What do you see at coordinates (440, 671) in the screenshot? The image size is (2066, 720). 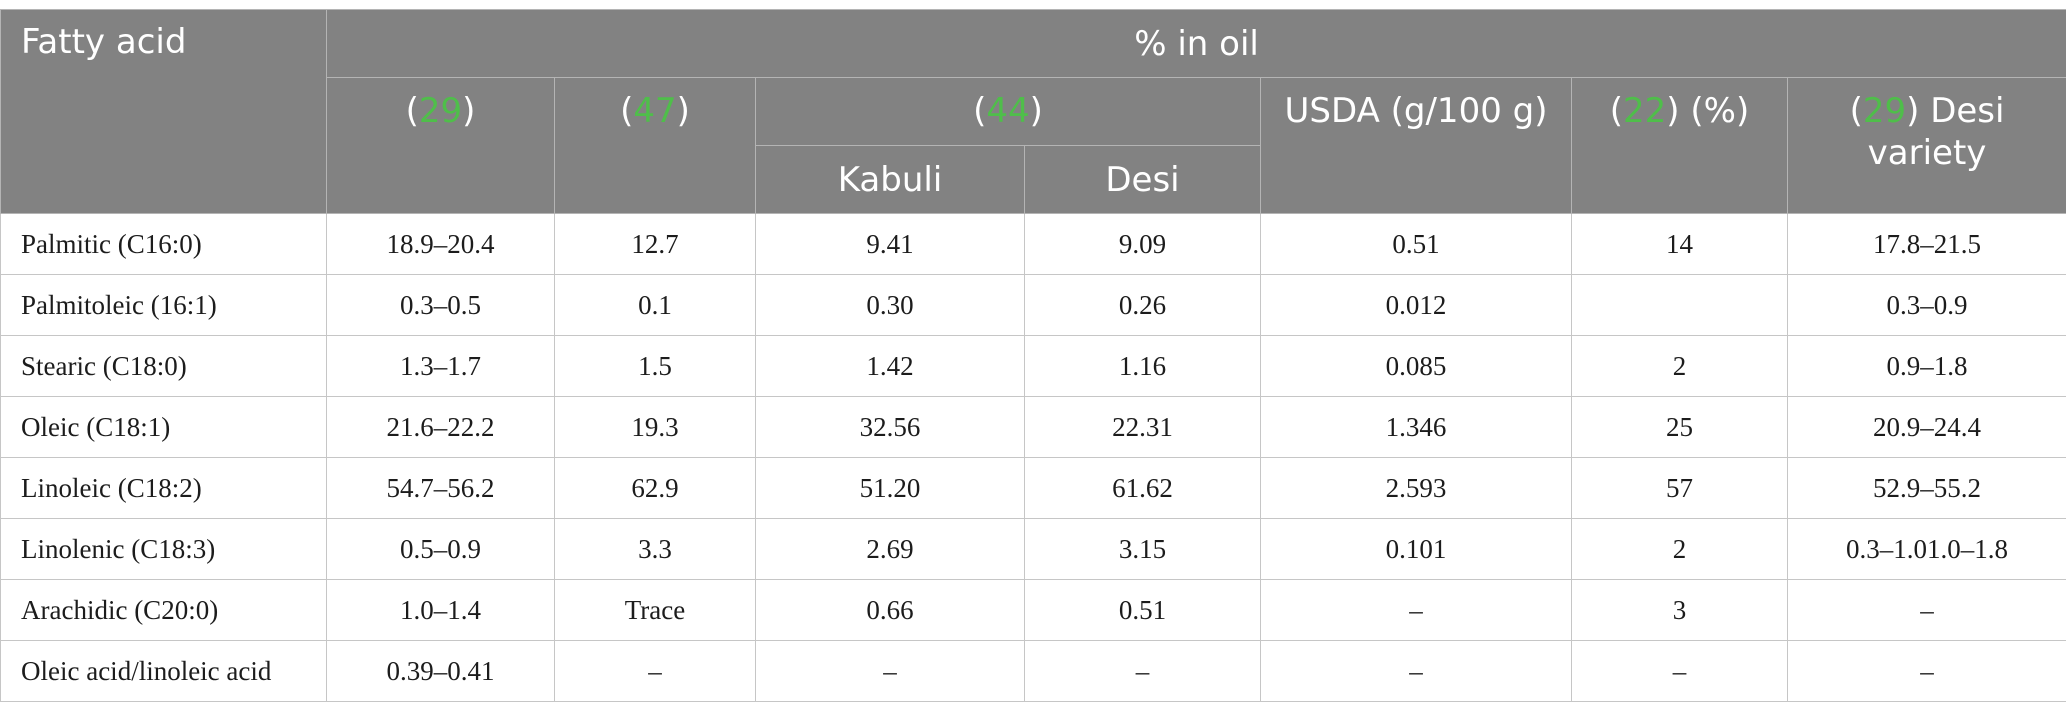 I see `cell-ref-29: 0.39–0.41` at bounding box center [440, 671].